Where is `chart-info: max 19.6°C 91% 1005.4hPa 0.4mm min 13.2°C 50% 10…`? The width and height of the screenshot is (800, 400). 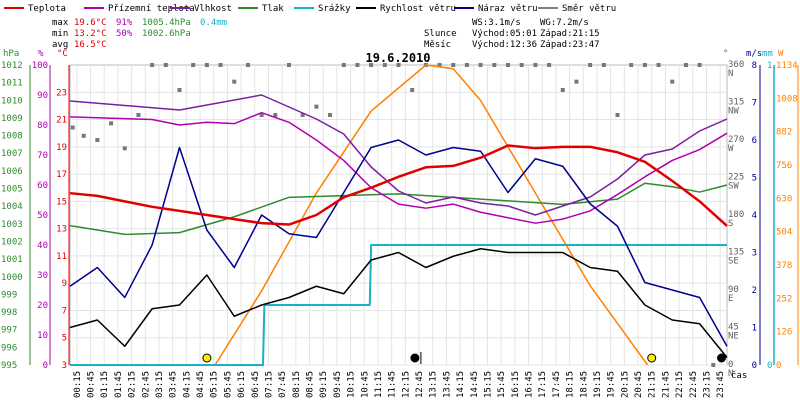
chart-info: max 19.6°C 91% 1005.4hPa 0.4mm min 13.2°C 50% 10… is located at coordinates (326, 41).